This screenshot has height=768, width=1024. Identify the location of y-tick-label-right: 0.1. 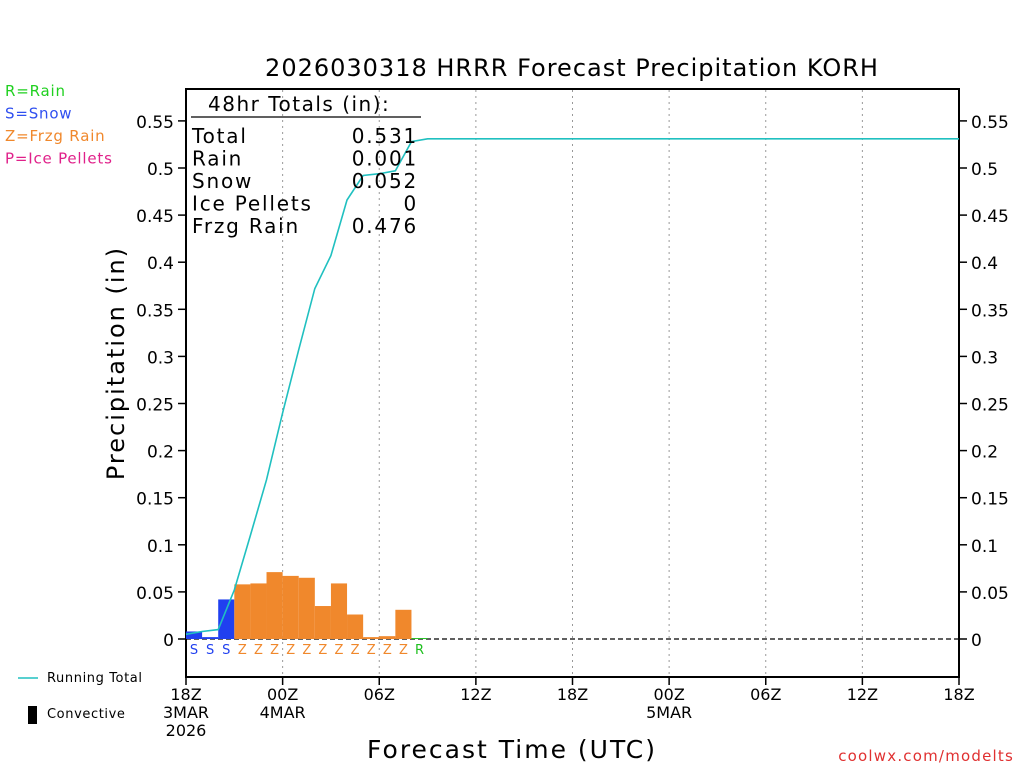
(984, 547).